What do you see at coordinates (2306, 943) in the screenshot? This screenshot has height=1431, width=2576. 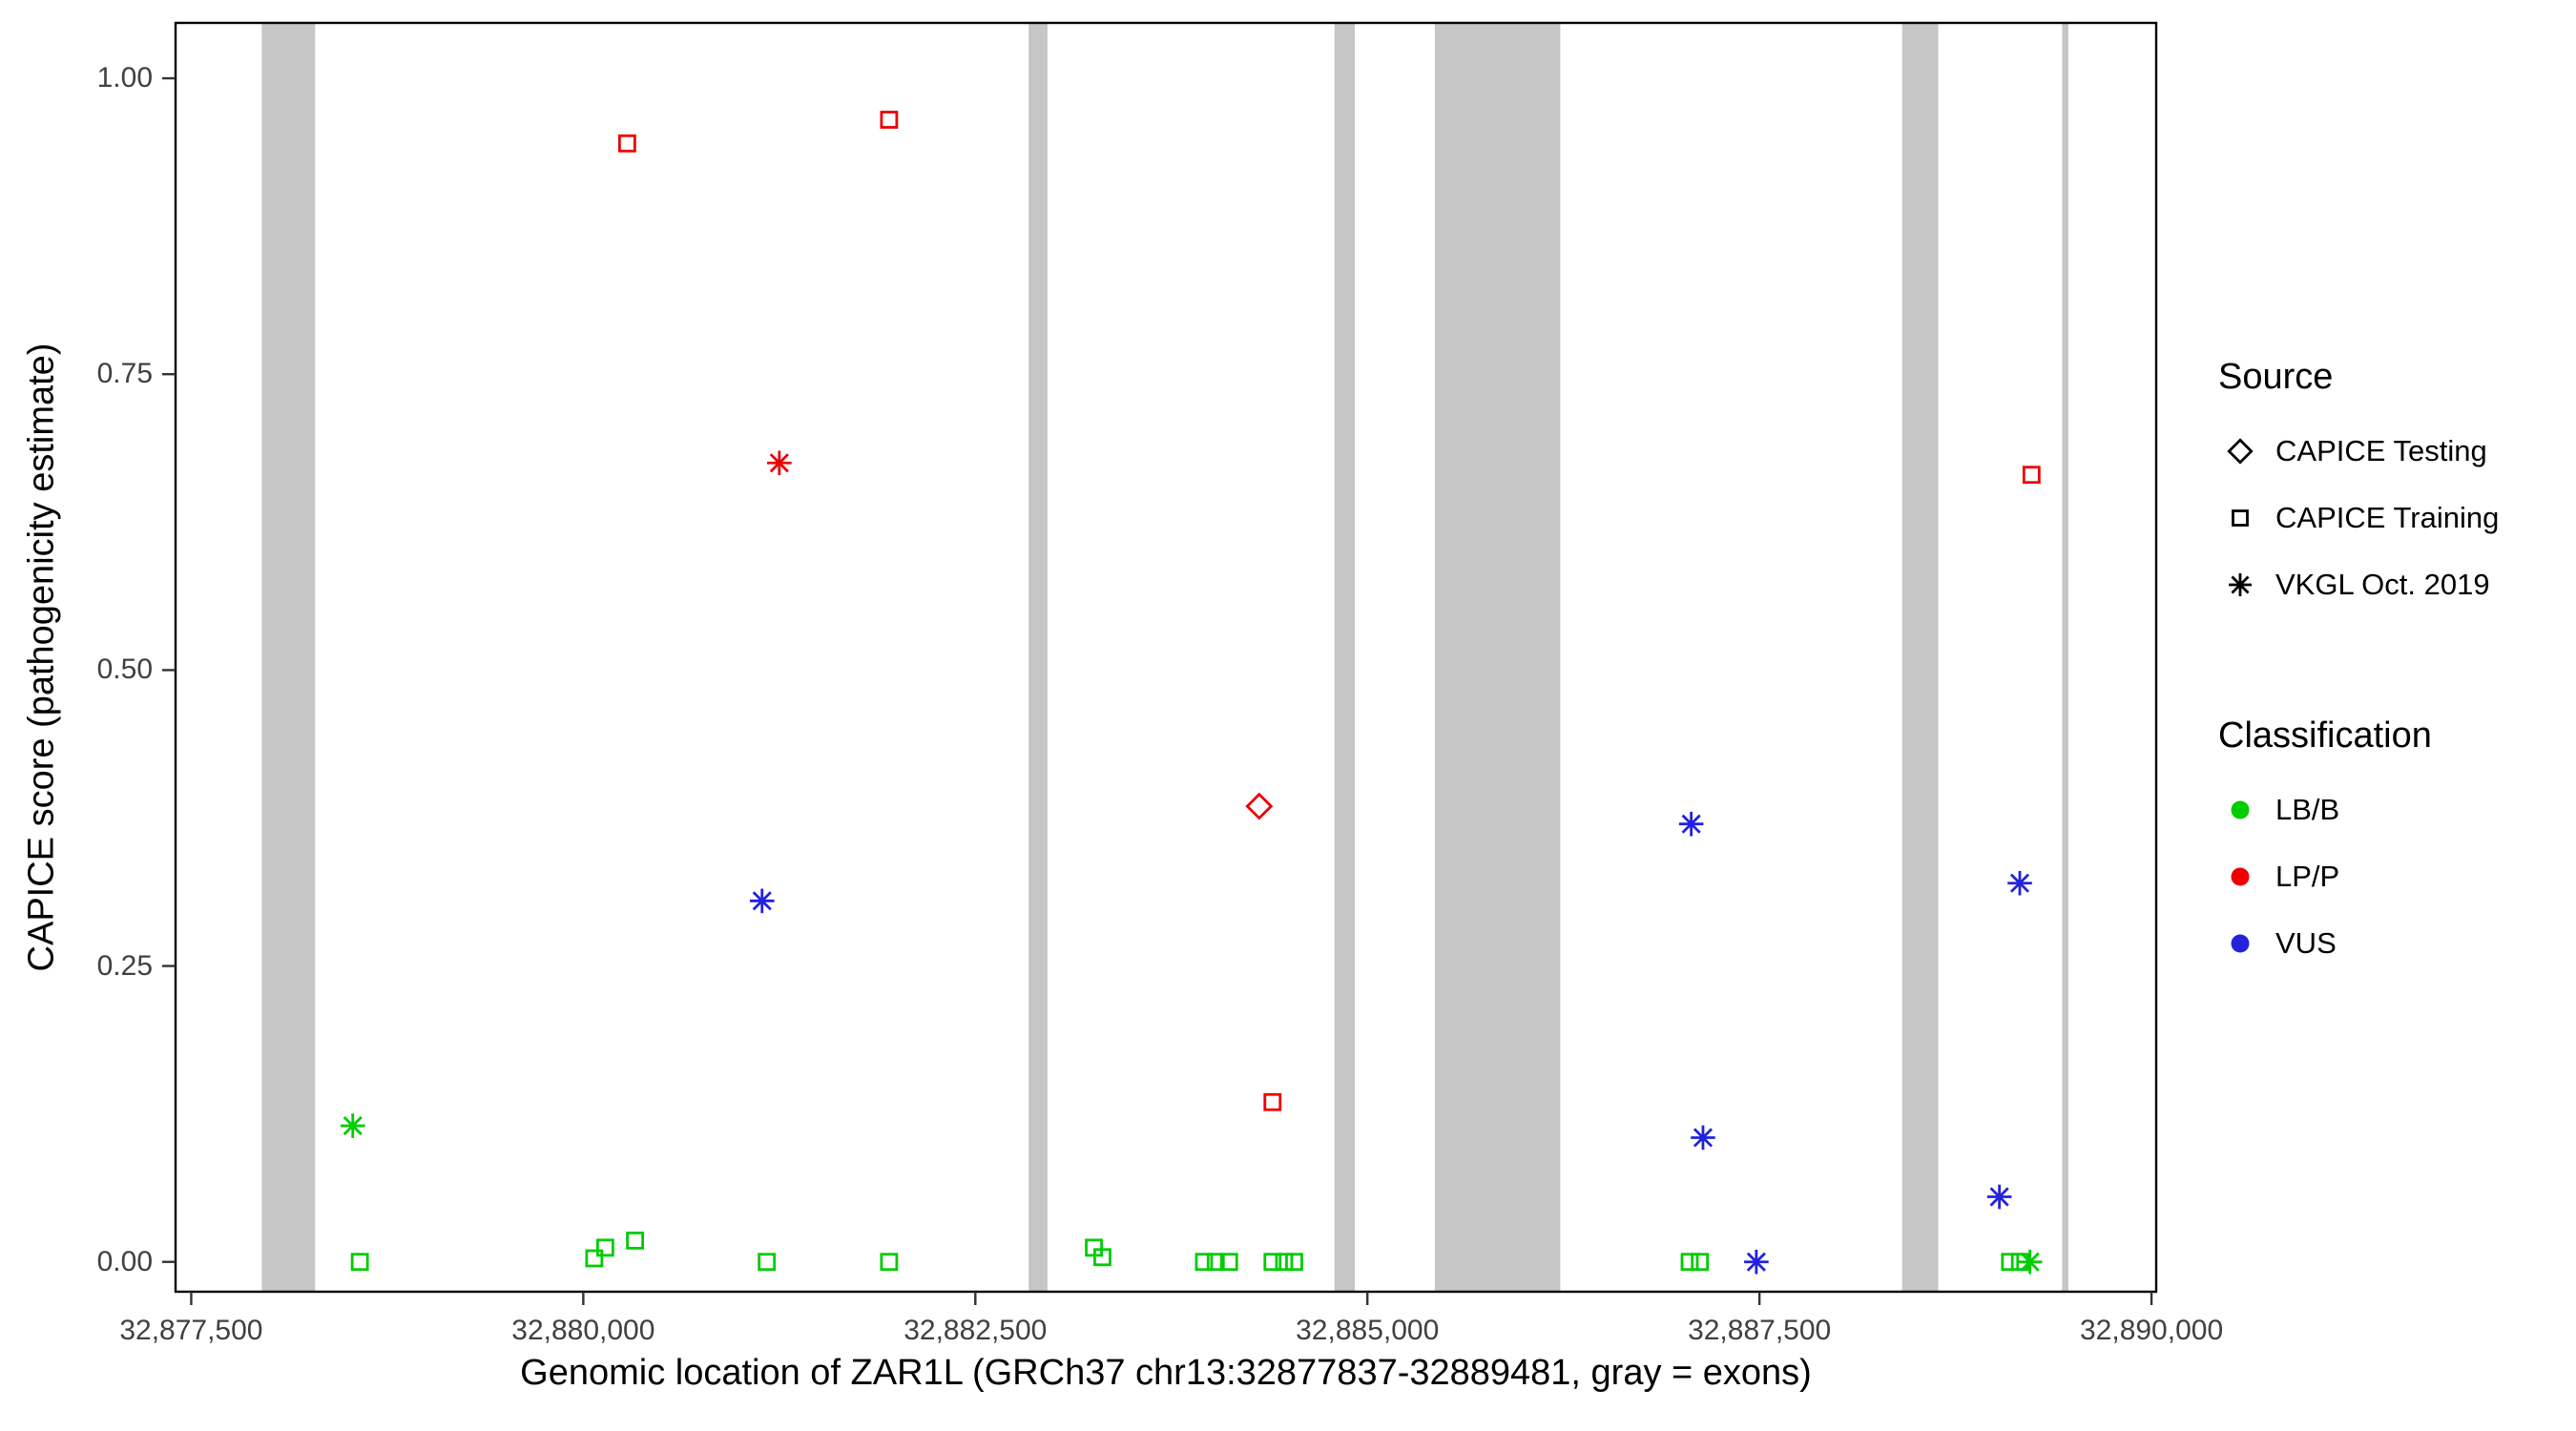 I see `legend-classification-label: VUS` at bounding box center [2306, 943].